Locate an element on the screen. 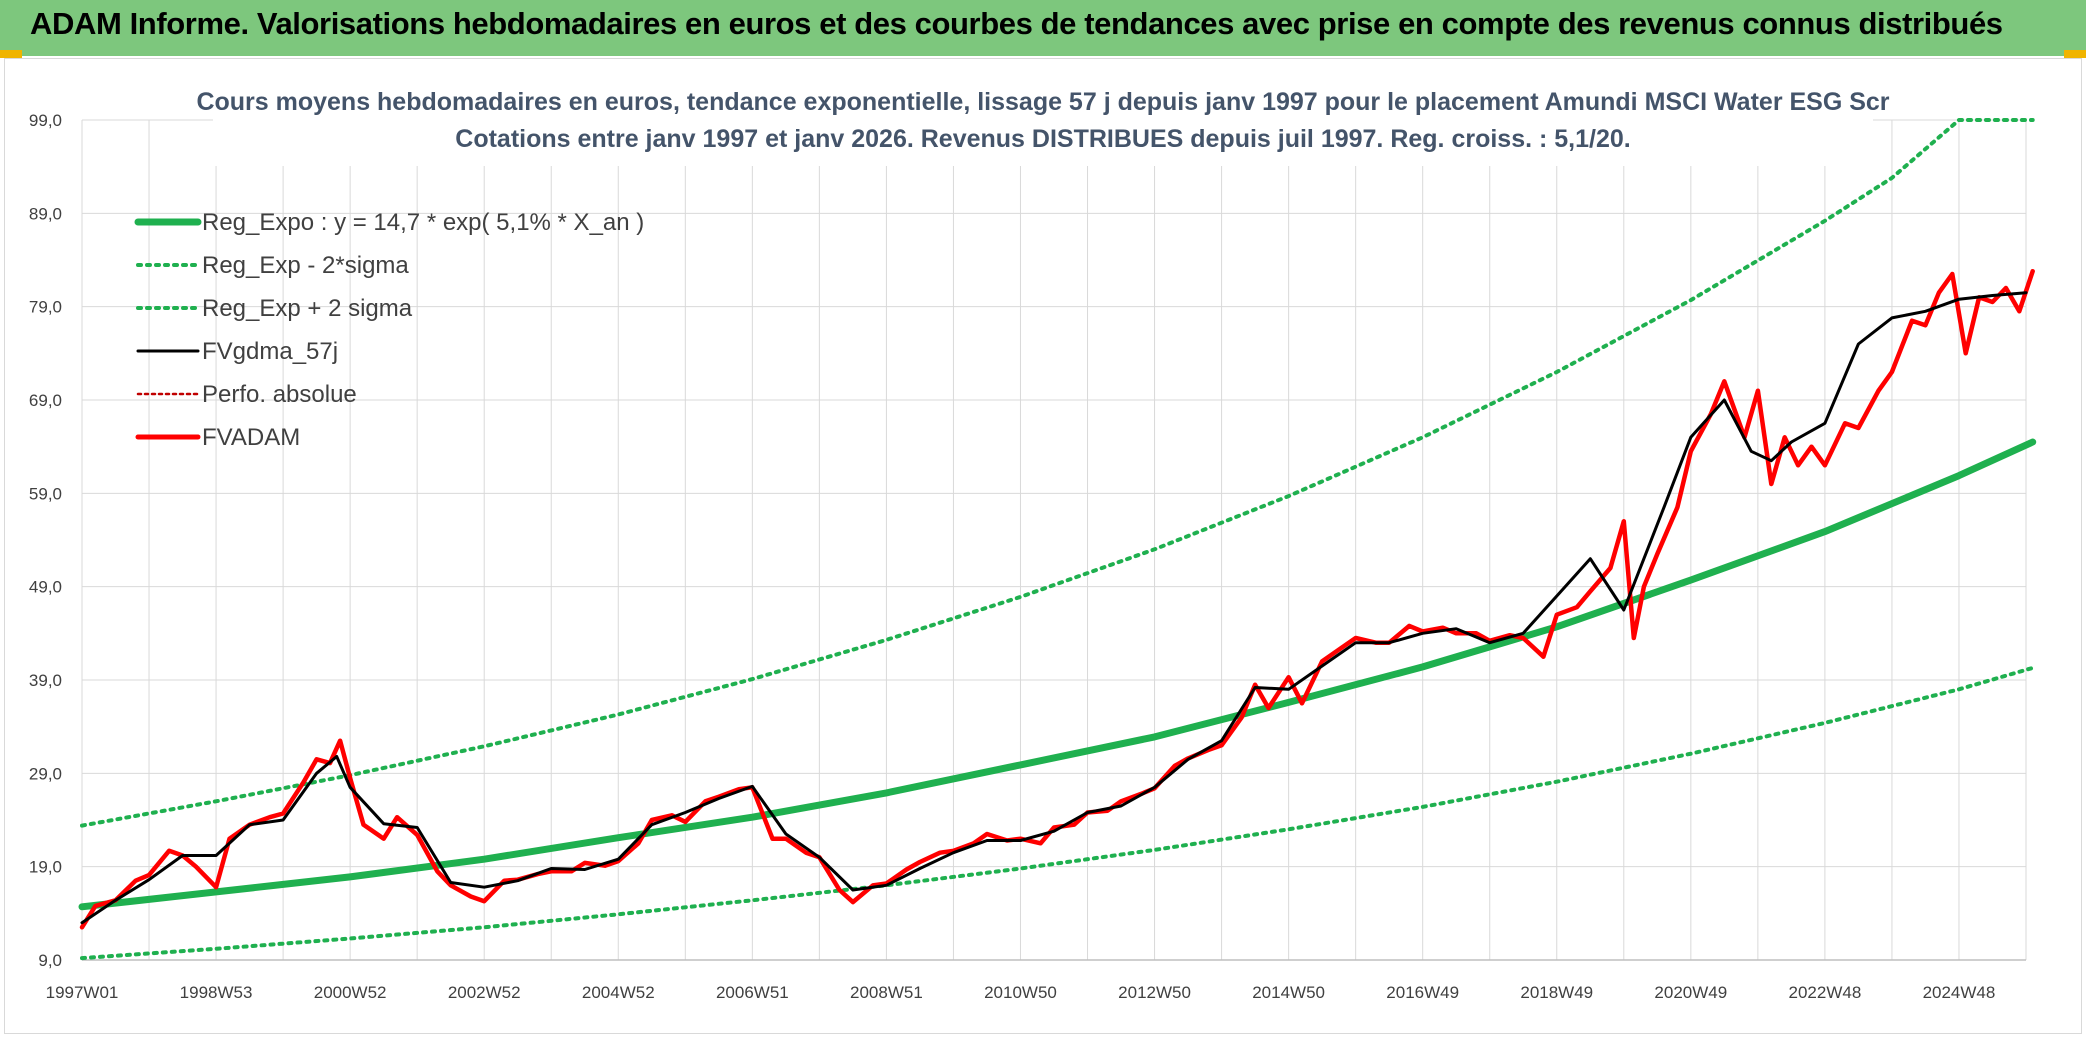  y-tick-label: 69,0 is located at coordinates (45, 400).